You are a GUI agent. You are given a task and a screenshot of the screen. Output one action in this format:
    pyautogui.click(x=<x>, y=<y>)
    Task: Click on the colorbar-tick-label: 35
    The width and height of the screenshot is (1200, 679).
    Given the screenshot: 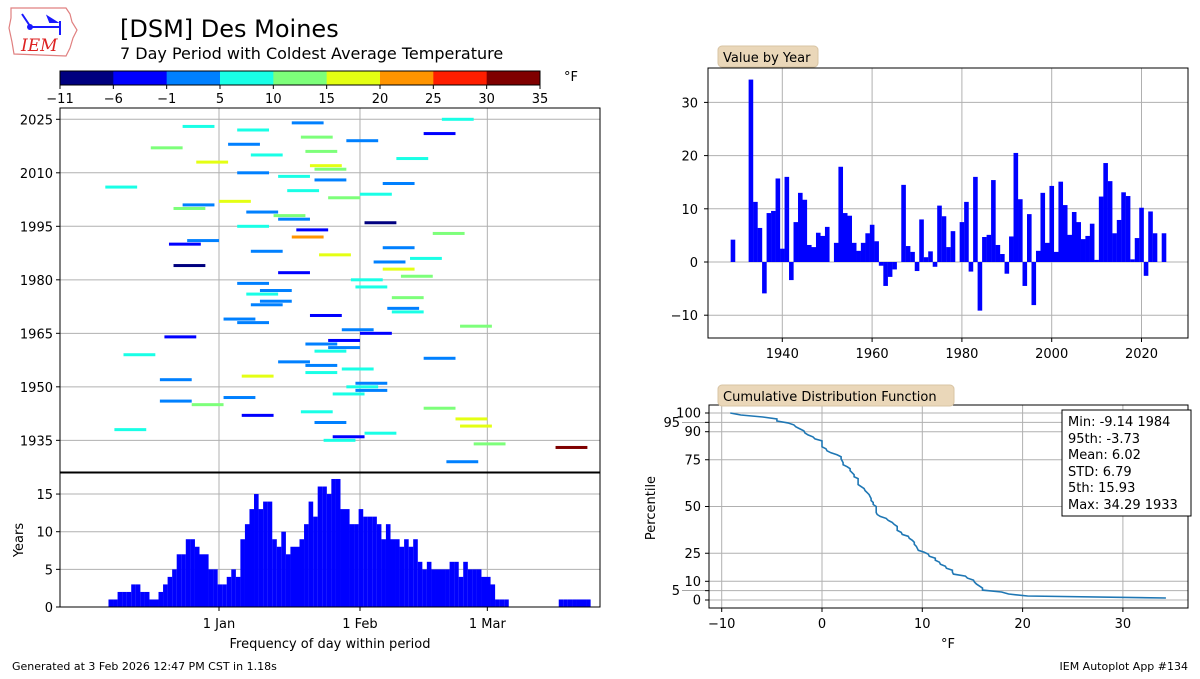 What is the action you would take?
    pyautogui.click(x=540, y=99)
    